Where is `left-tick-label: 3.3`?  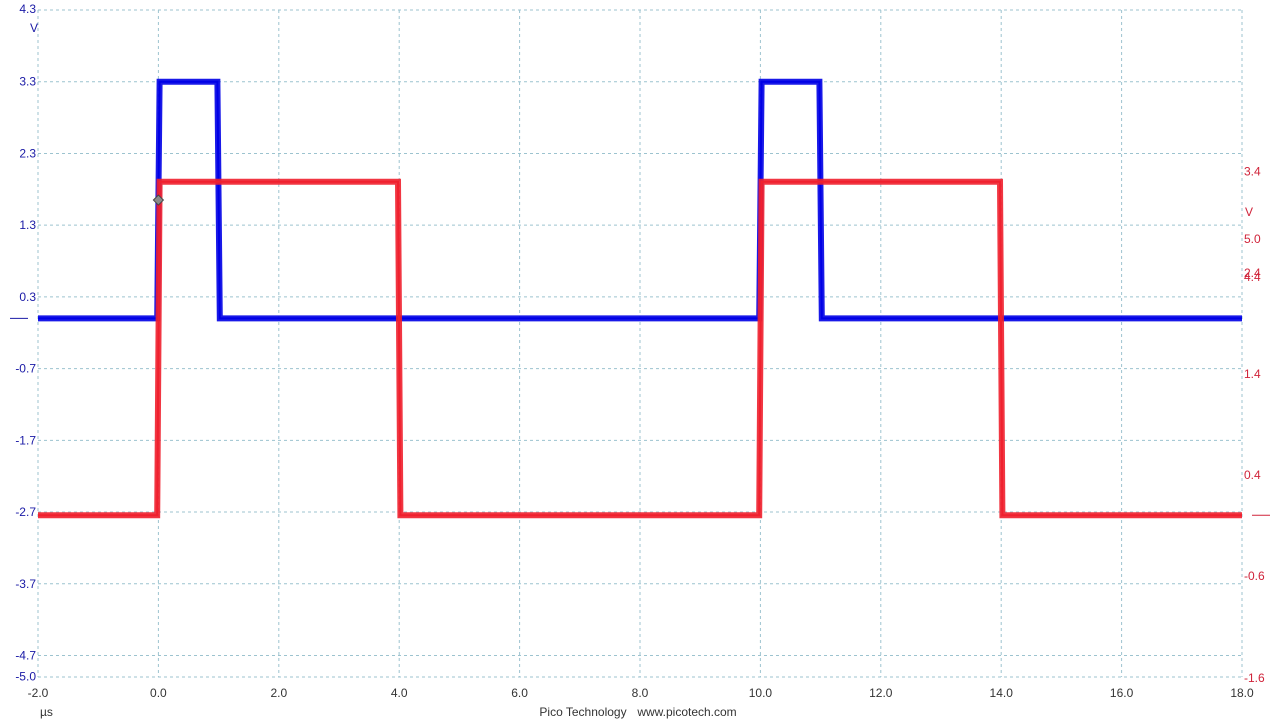
left-tick-label: 3.3 is located at coordinates (27, 82).